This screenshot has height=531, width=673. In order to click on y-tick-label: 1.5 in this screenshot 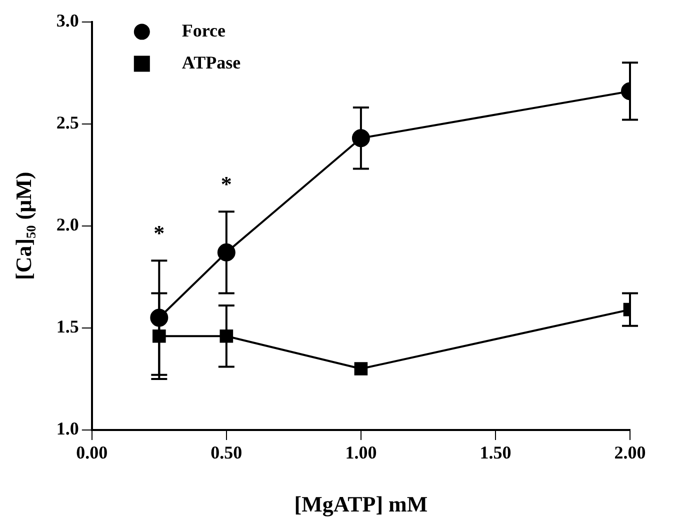, I will do `click(67, 326)`.